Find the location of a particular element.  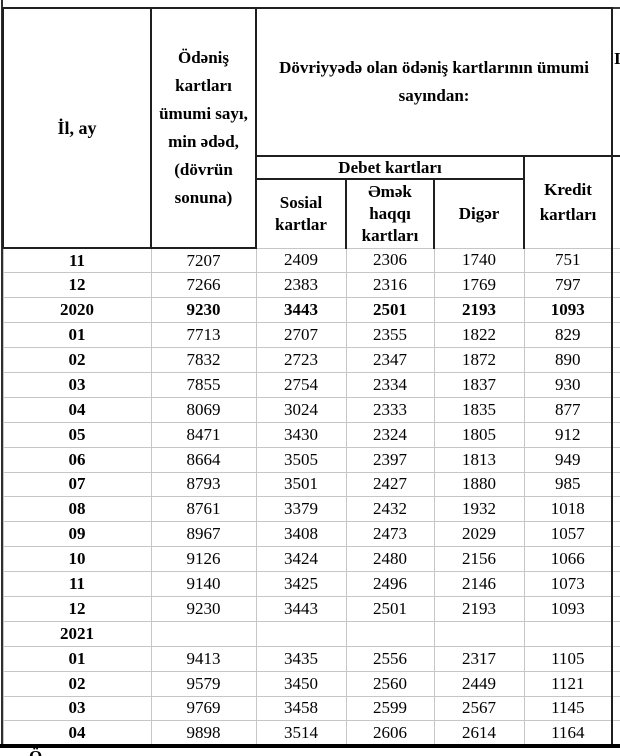

table-row: 12 9230 3443 2501 2193 1093 is located at coordinates (311, 608).